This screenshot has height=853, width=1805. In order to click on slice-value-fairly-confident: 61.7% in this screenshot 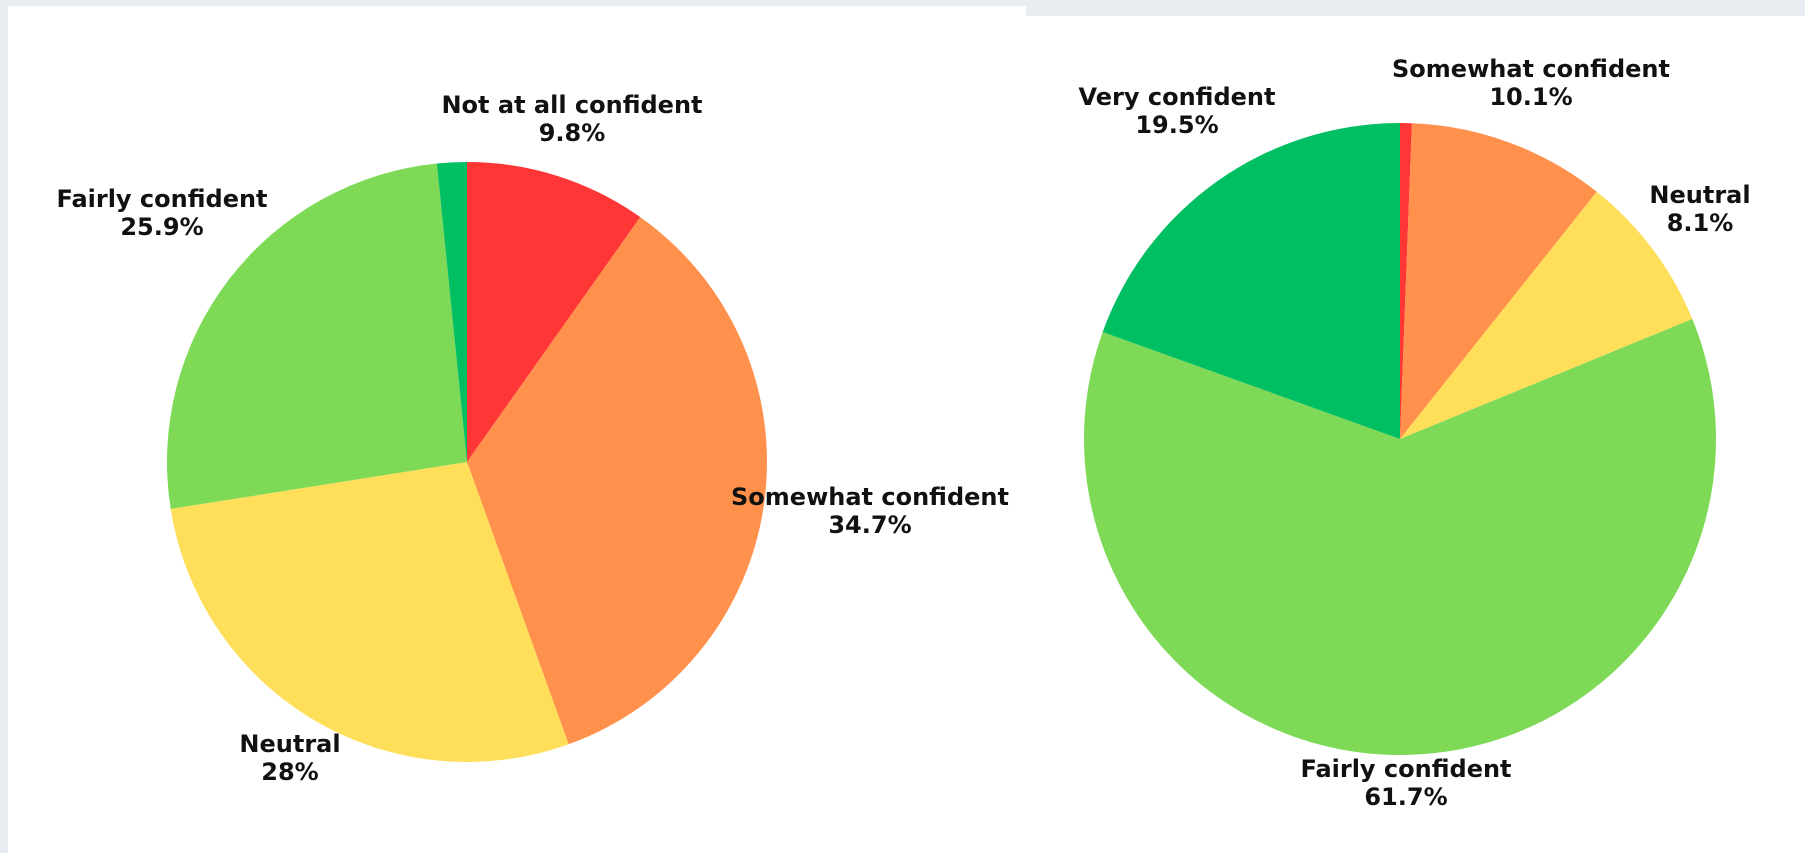, I will do `click(1405, 797)`.